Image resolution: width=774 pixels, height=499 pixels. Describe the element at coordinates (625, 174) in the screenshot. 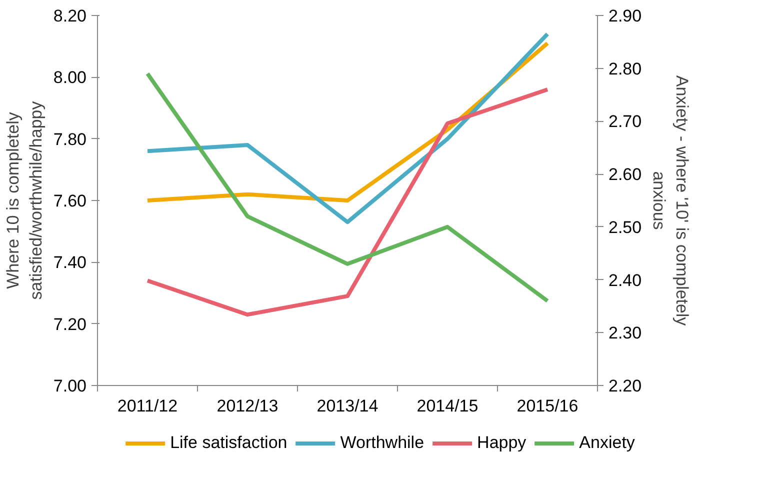

I see `y2-tick-label: 2.60` at that location.